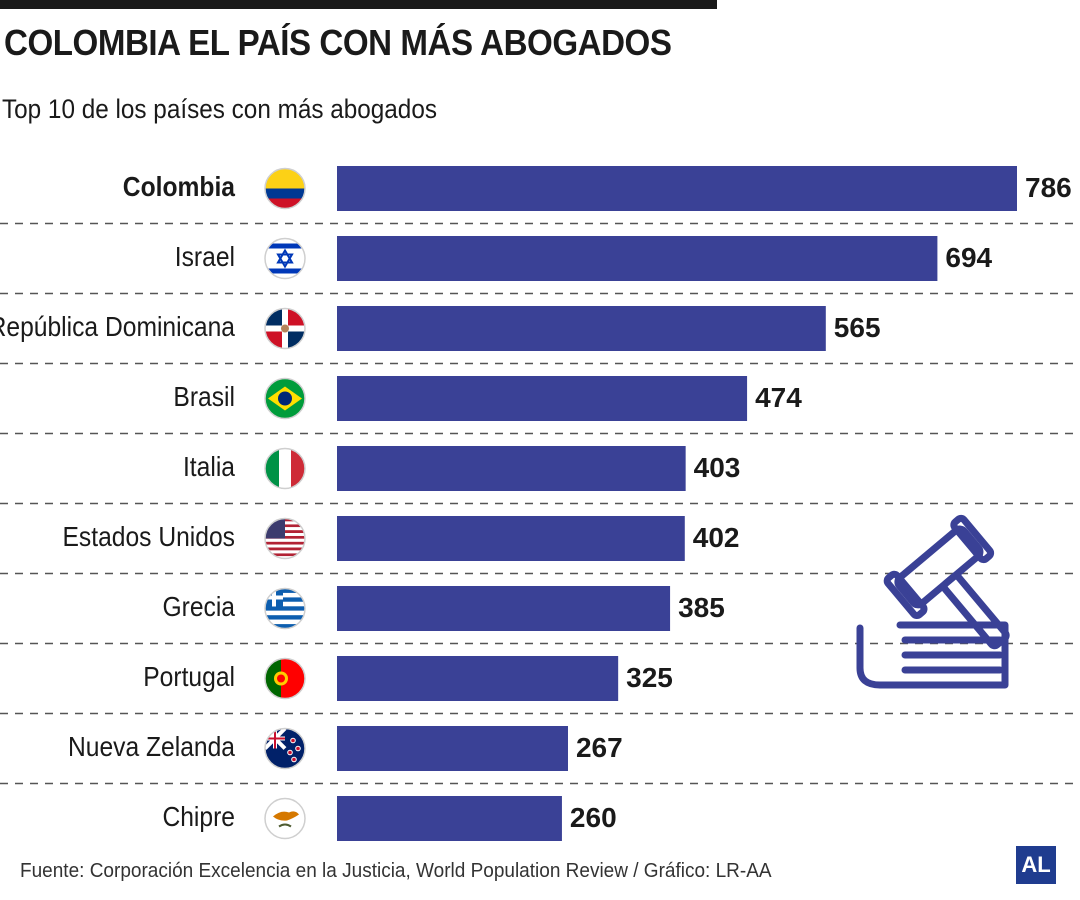 This screenshot has width=1080, height=900. Describe the element at coordinates (717, 467) in the screenshot. I see `value-label: 403` at that location.